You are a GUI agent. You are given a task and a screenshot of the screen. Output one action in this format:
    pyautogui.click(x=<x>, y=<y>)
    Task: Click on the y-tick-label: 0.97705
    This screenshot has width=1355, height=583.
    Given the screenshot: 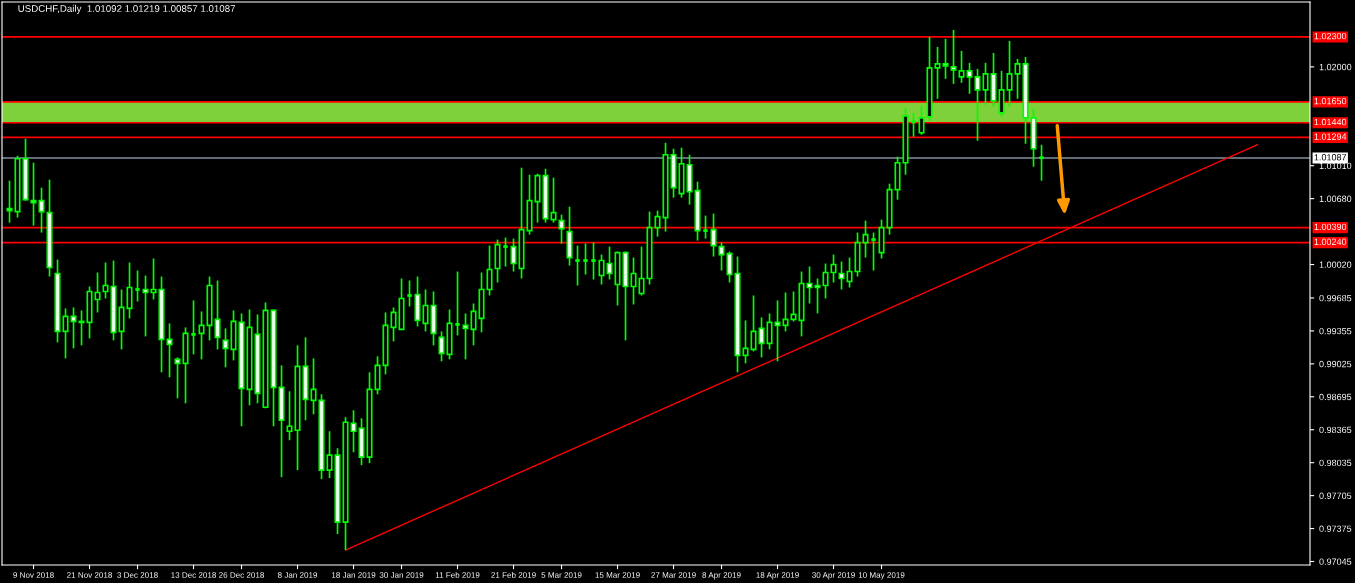 What is the action you would take?
    pyautogui.click(x=1335, y=495)
    